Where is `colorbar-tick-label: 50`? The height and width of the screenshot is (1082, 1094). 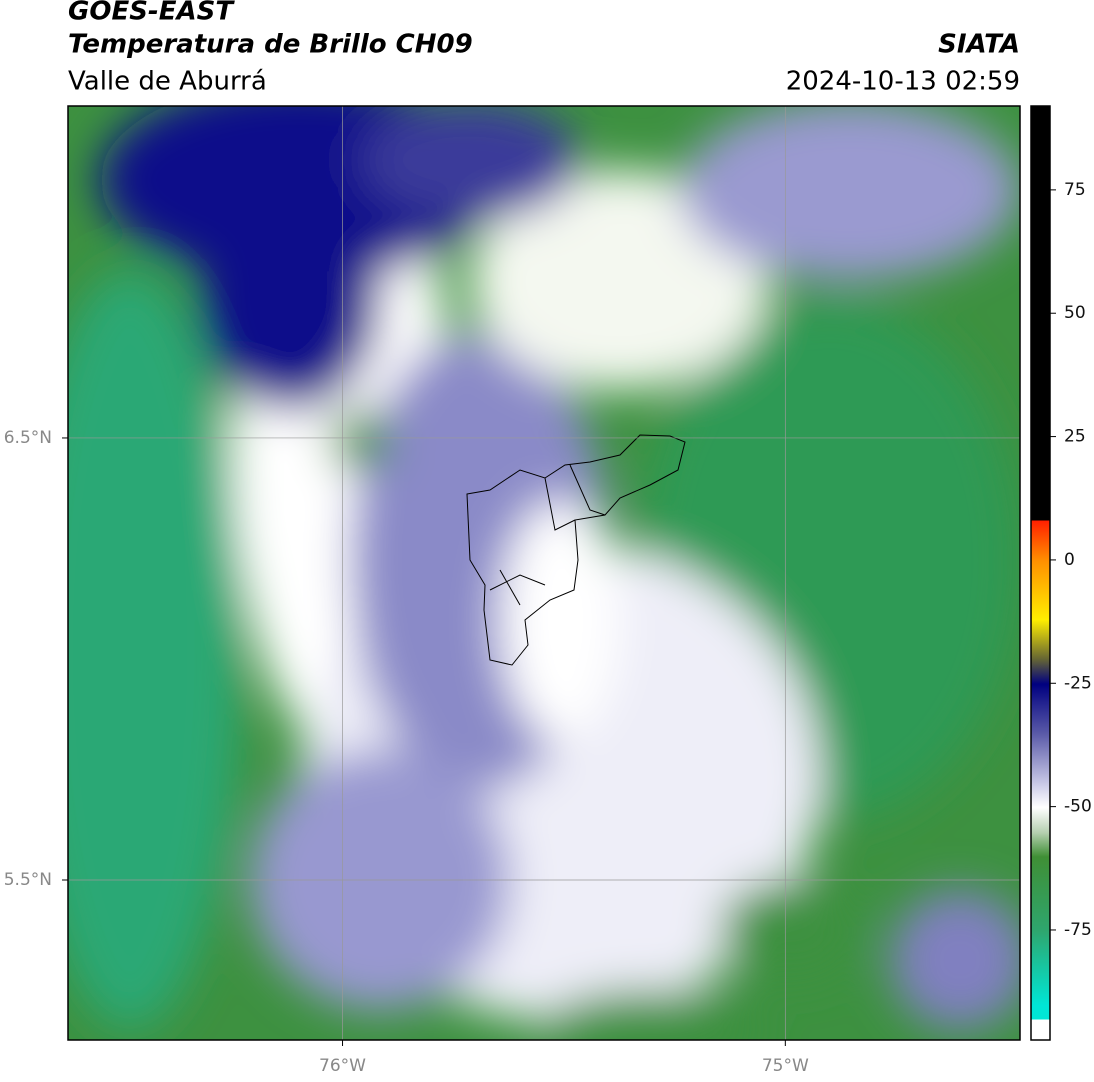
colorbar-tick-label: 50 is located at coordinates (1075, 313).